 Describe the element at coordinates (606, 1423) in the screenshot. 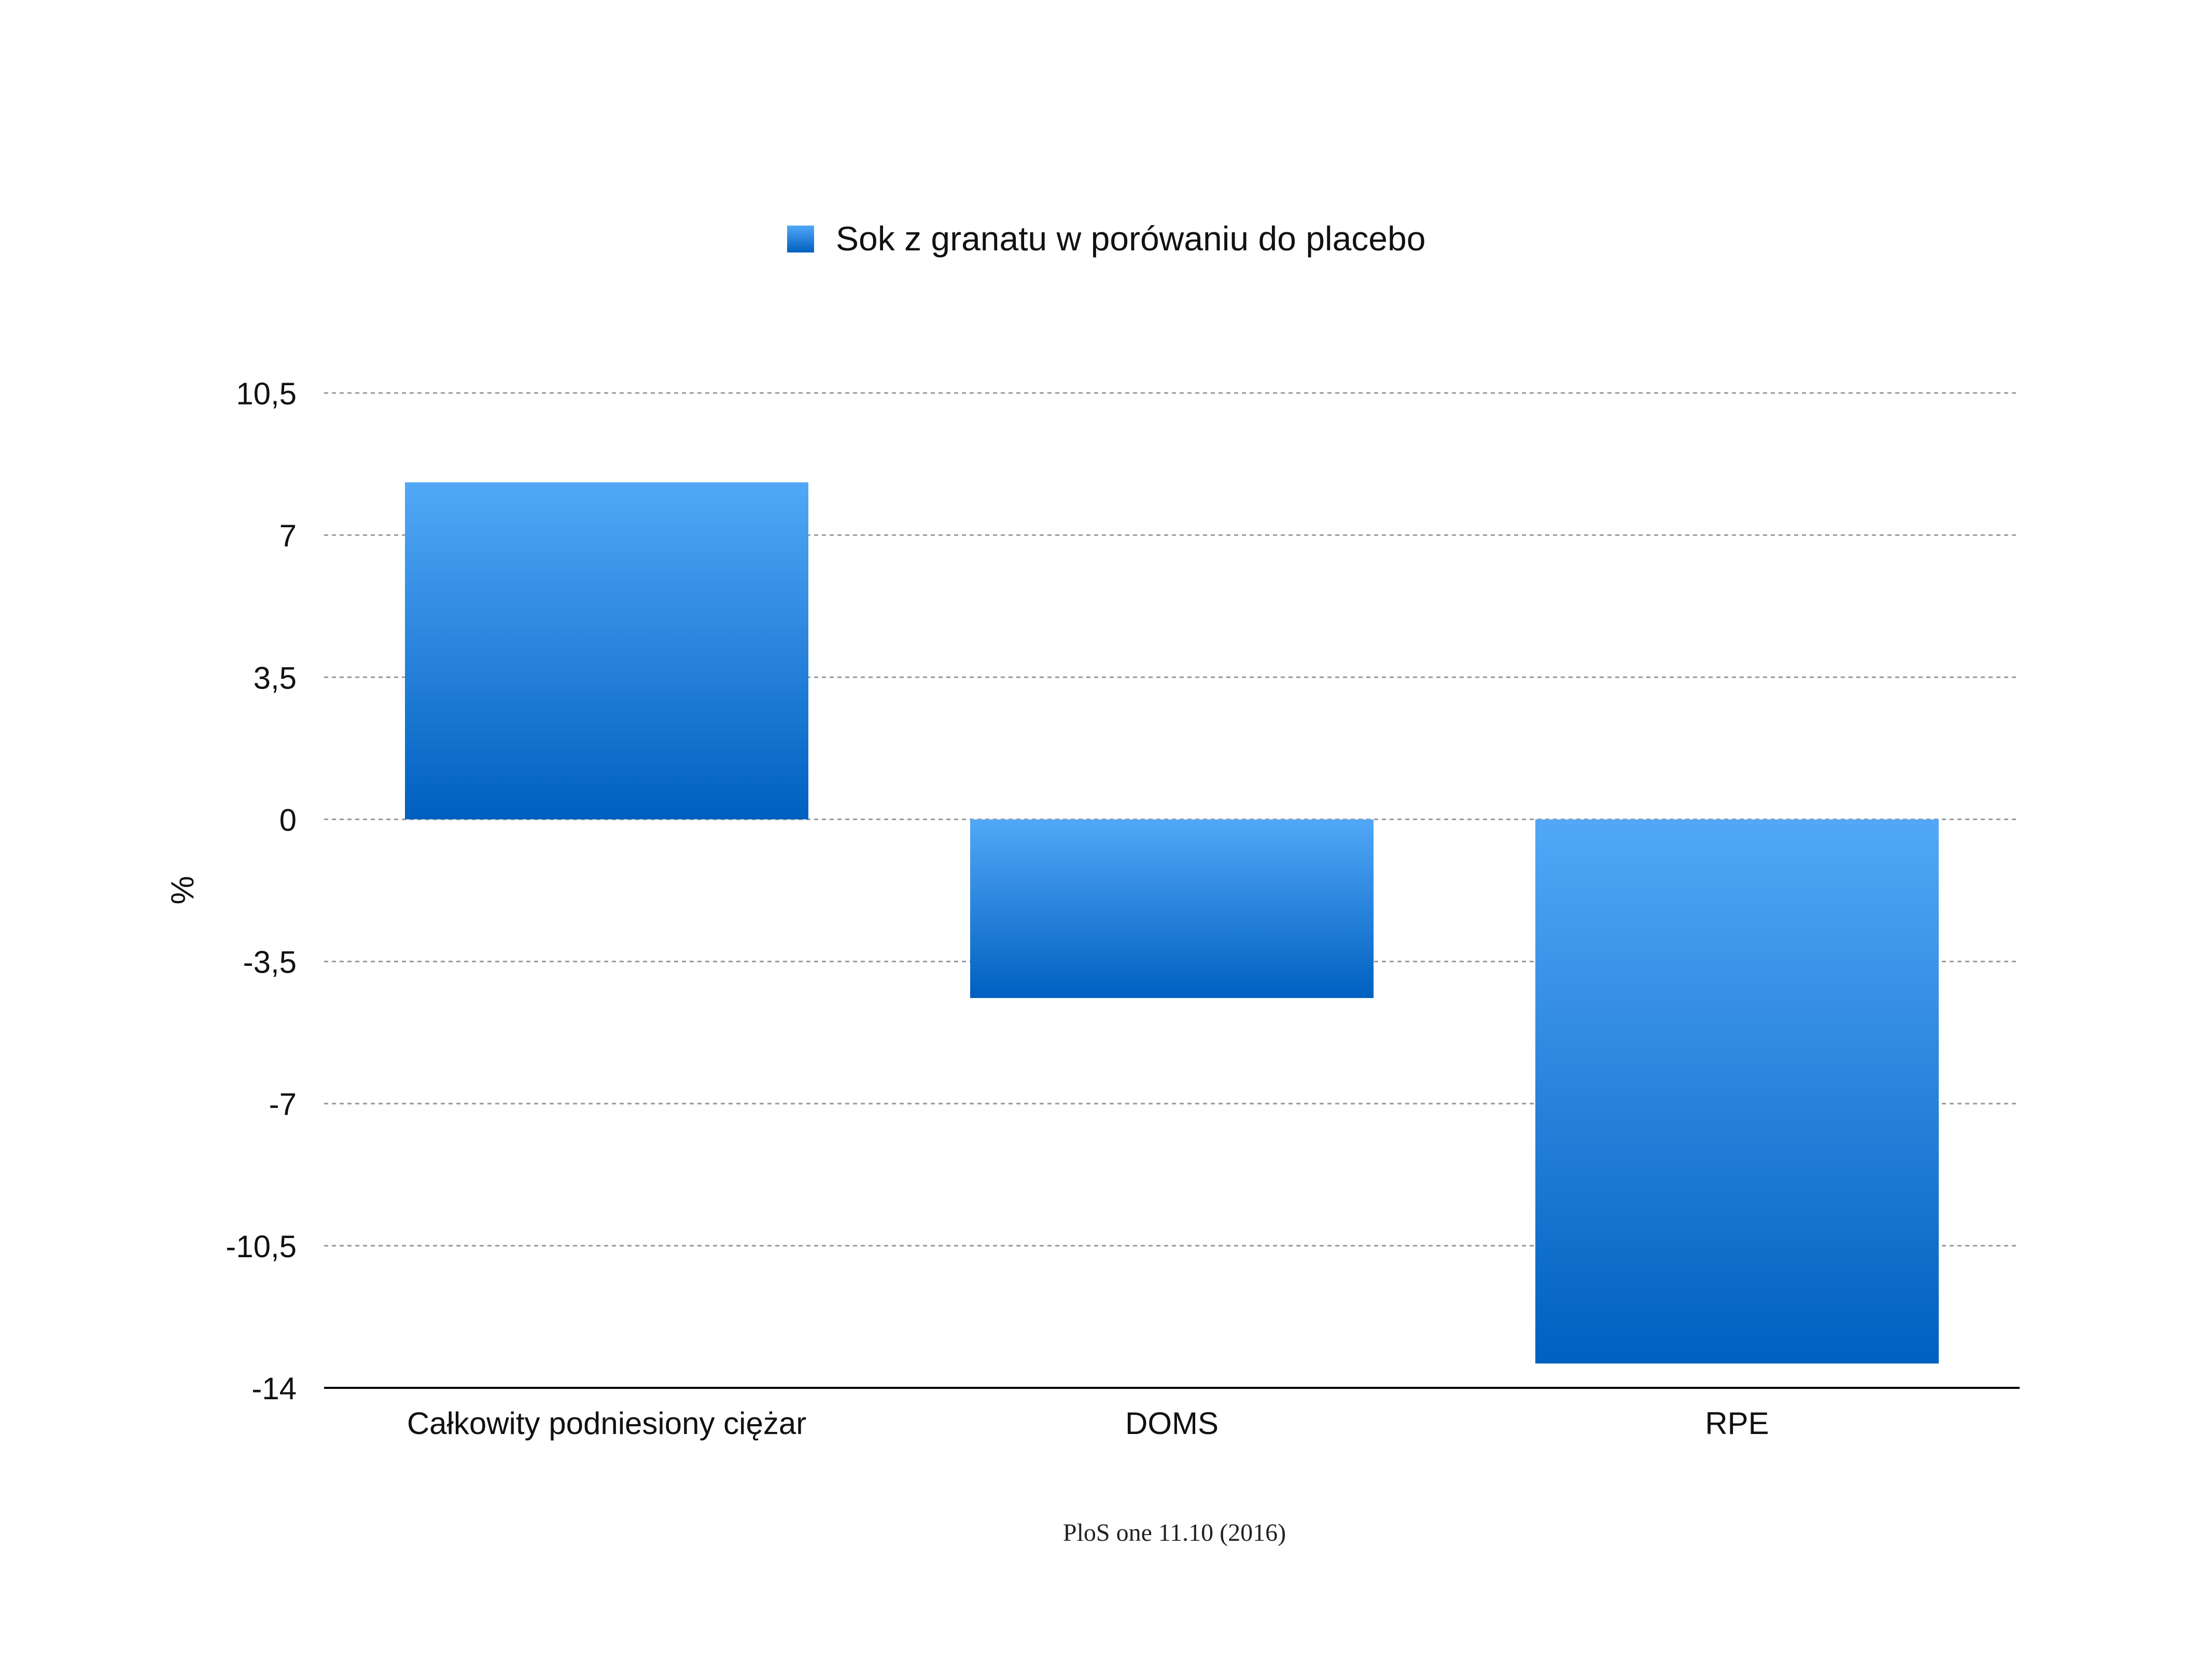

I see `x-category-label: Całkowity podniesiony ciężar` at that location.